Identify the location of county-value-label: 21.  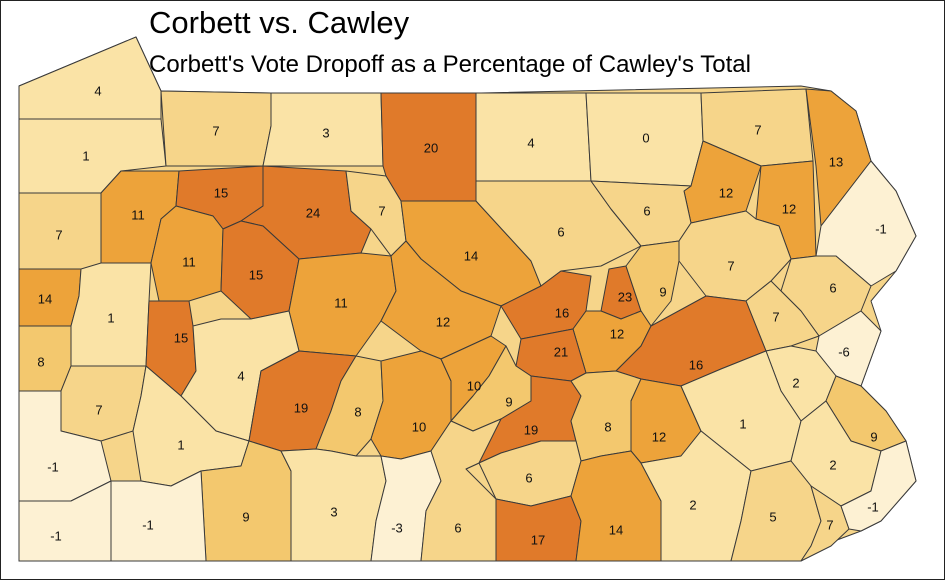
(561, 351).